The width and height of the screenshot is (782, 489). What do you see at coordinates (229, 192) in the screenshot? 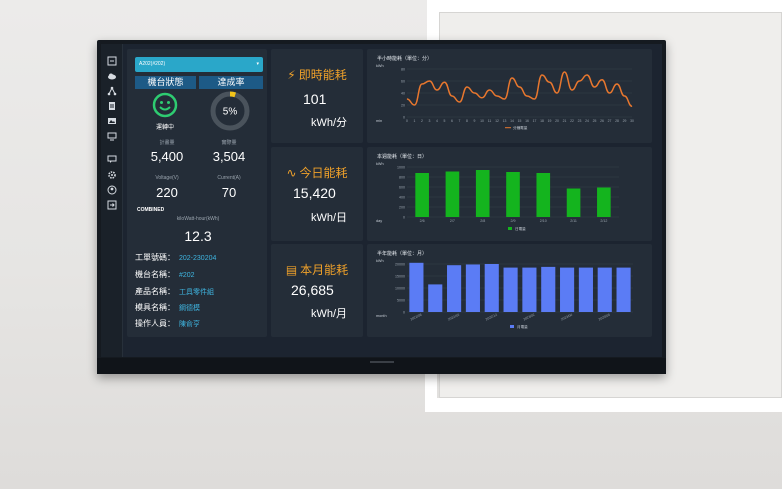
I see `current-value: 70` at bounding box center [229, 192].